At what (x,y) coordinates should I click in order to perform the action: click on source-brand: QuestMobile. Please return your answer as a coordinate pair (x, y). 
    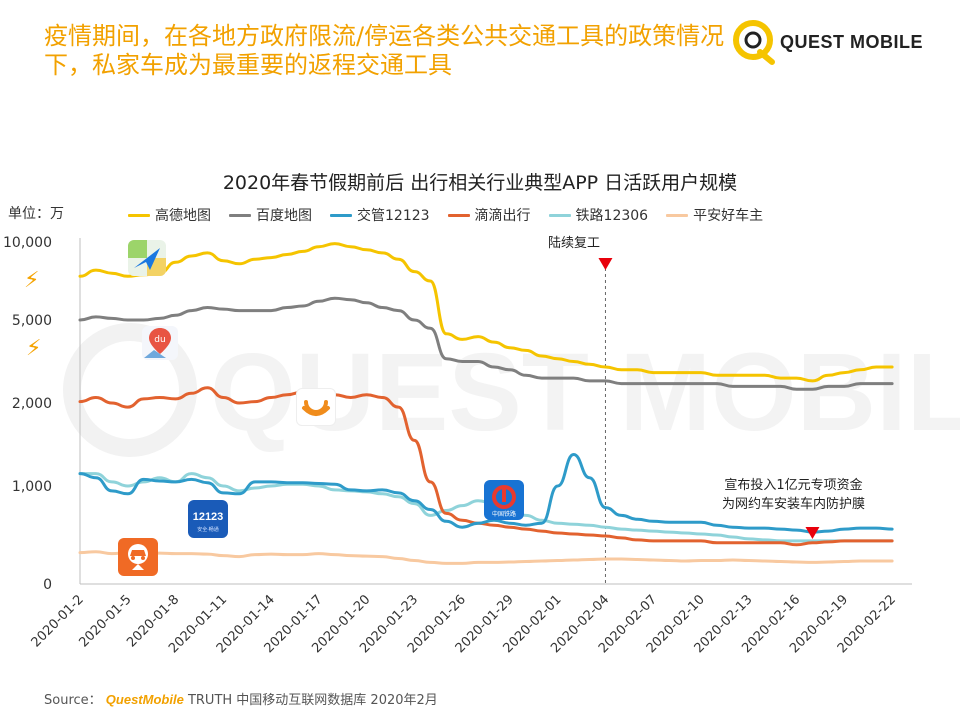
    Looking at the image, I should click on (144, 699).